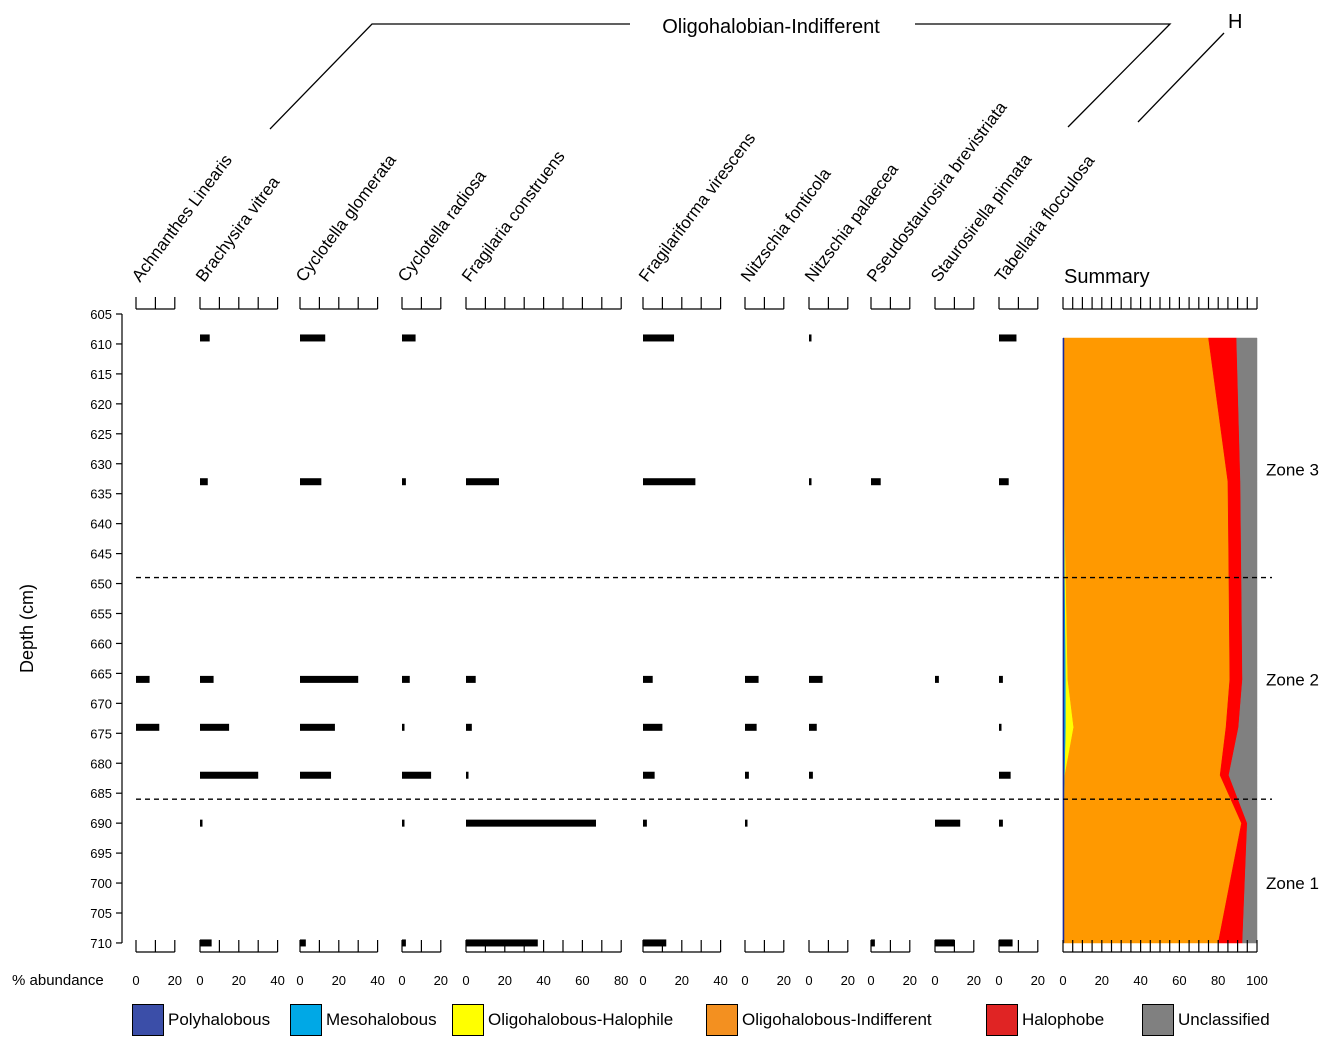 The image size is (1334, 1041). I want to click on summary-tick-label: 20, so click(1102, 980).